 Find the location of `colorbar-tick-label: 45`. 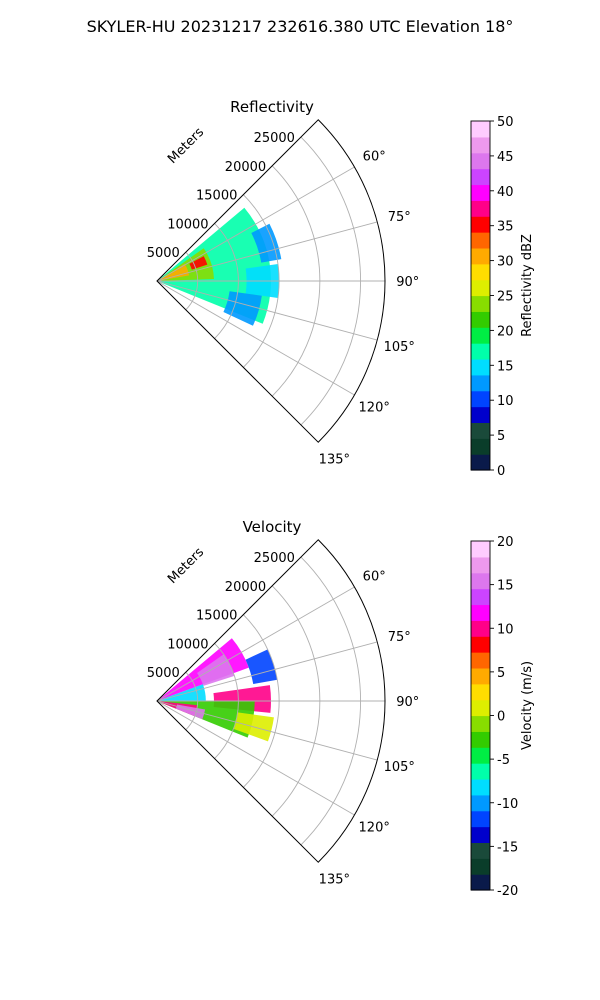

colorbar-tick-label: 45 is located at coordinates (505, 157).